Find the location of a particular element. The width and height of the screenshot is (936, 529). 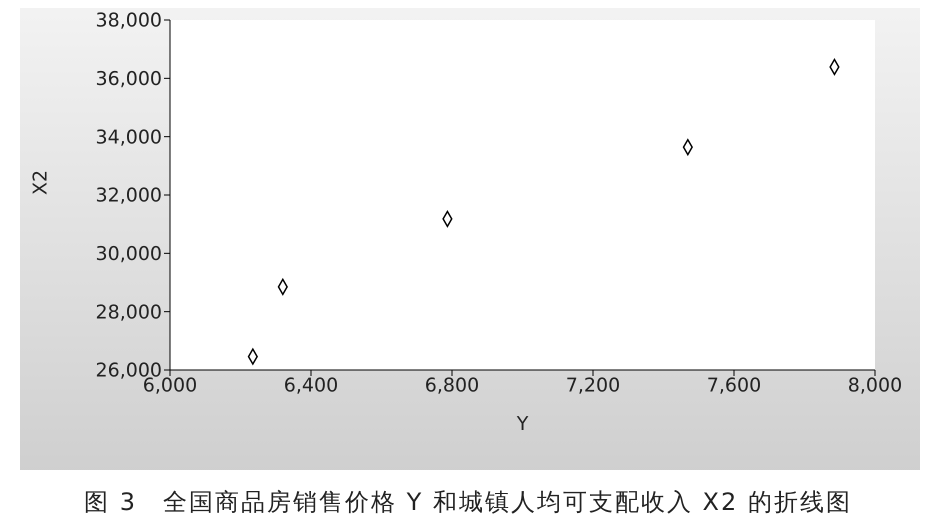

x-tick-label: 7,600 is located at coordinates (734, 385).